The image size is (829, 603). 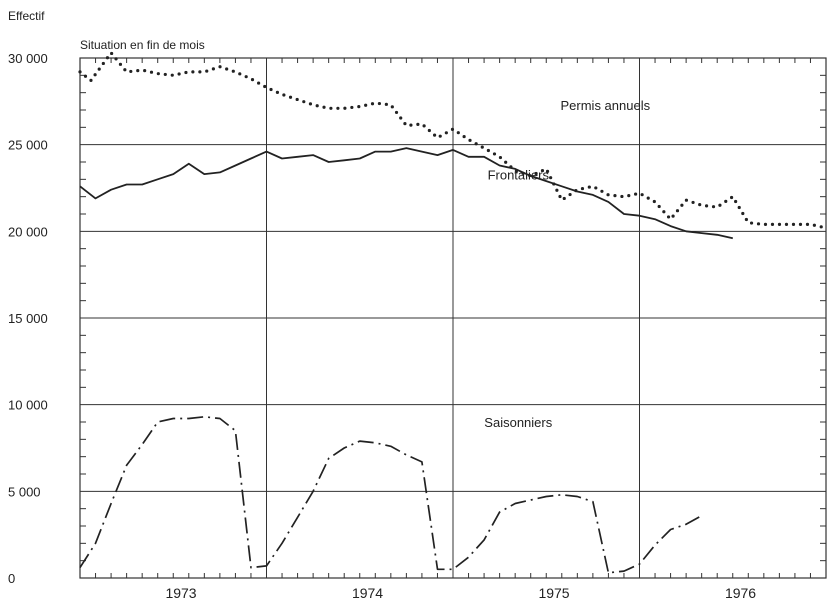 I want to click on x-year-label: 1976, so click(x=740, y=593).